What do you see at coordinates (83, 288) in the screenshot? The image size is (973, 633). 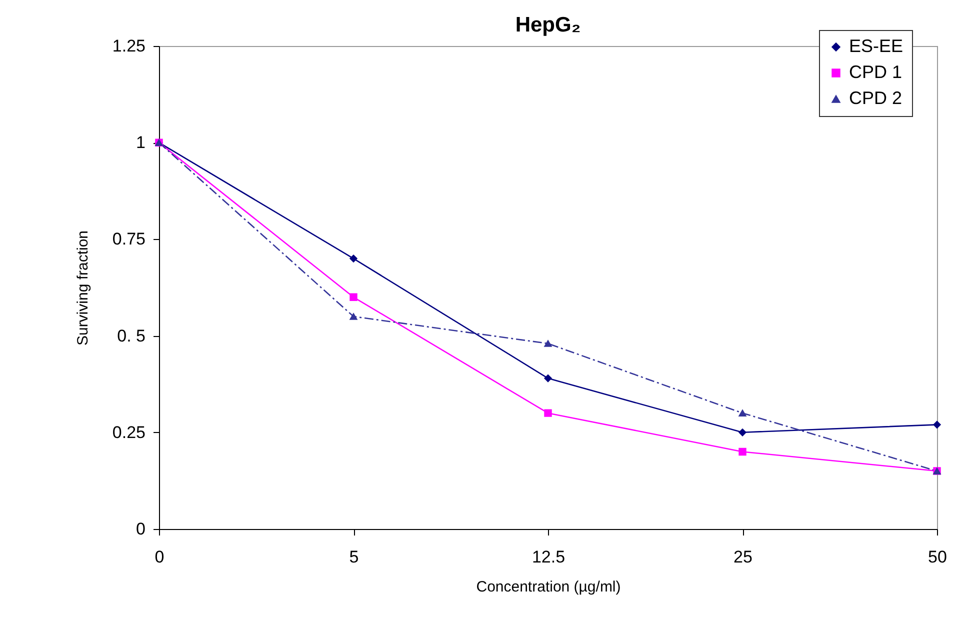 I see `y-axis-title: Surviving fraction` at bounding box center [83, 288].